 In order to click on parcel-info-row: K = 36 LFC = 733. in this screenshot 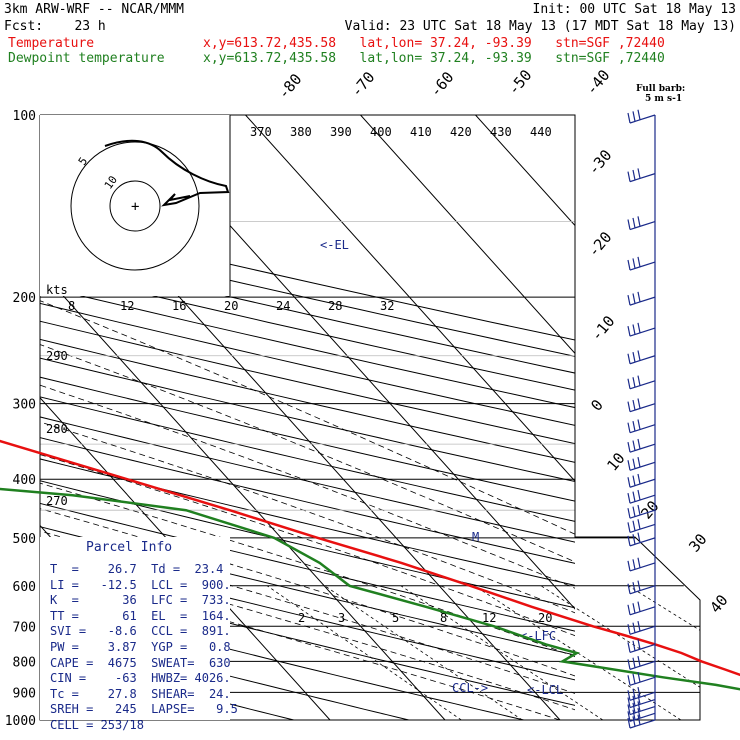, I will do `click(140, 600)`.